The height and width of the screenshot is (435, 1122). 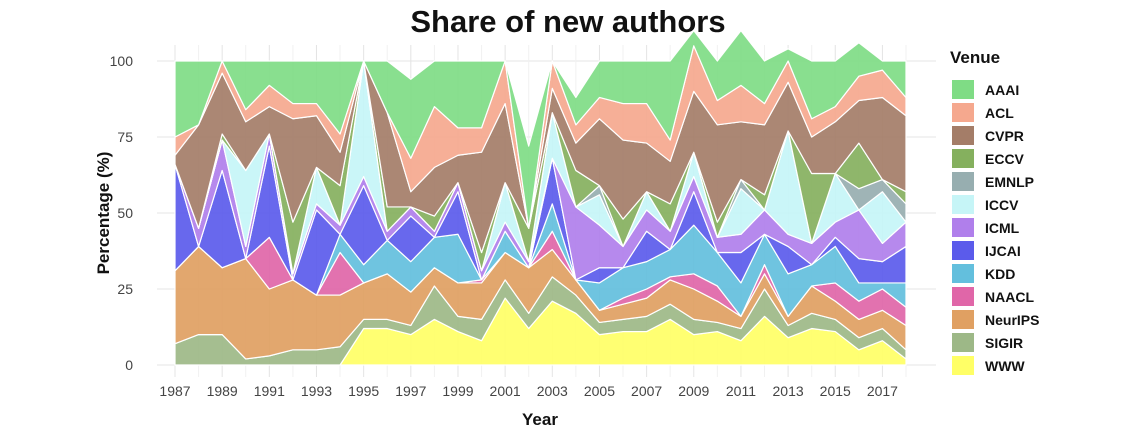 What do you see at coordinates (693, 391) in the screenshot?
I see `x-tick-label: 2009` at bounding box center [693, 391].